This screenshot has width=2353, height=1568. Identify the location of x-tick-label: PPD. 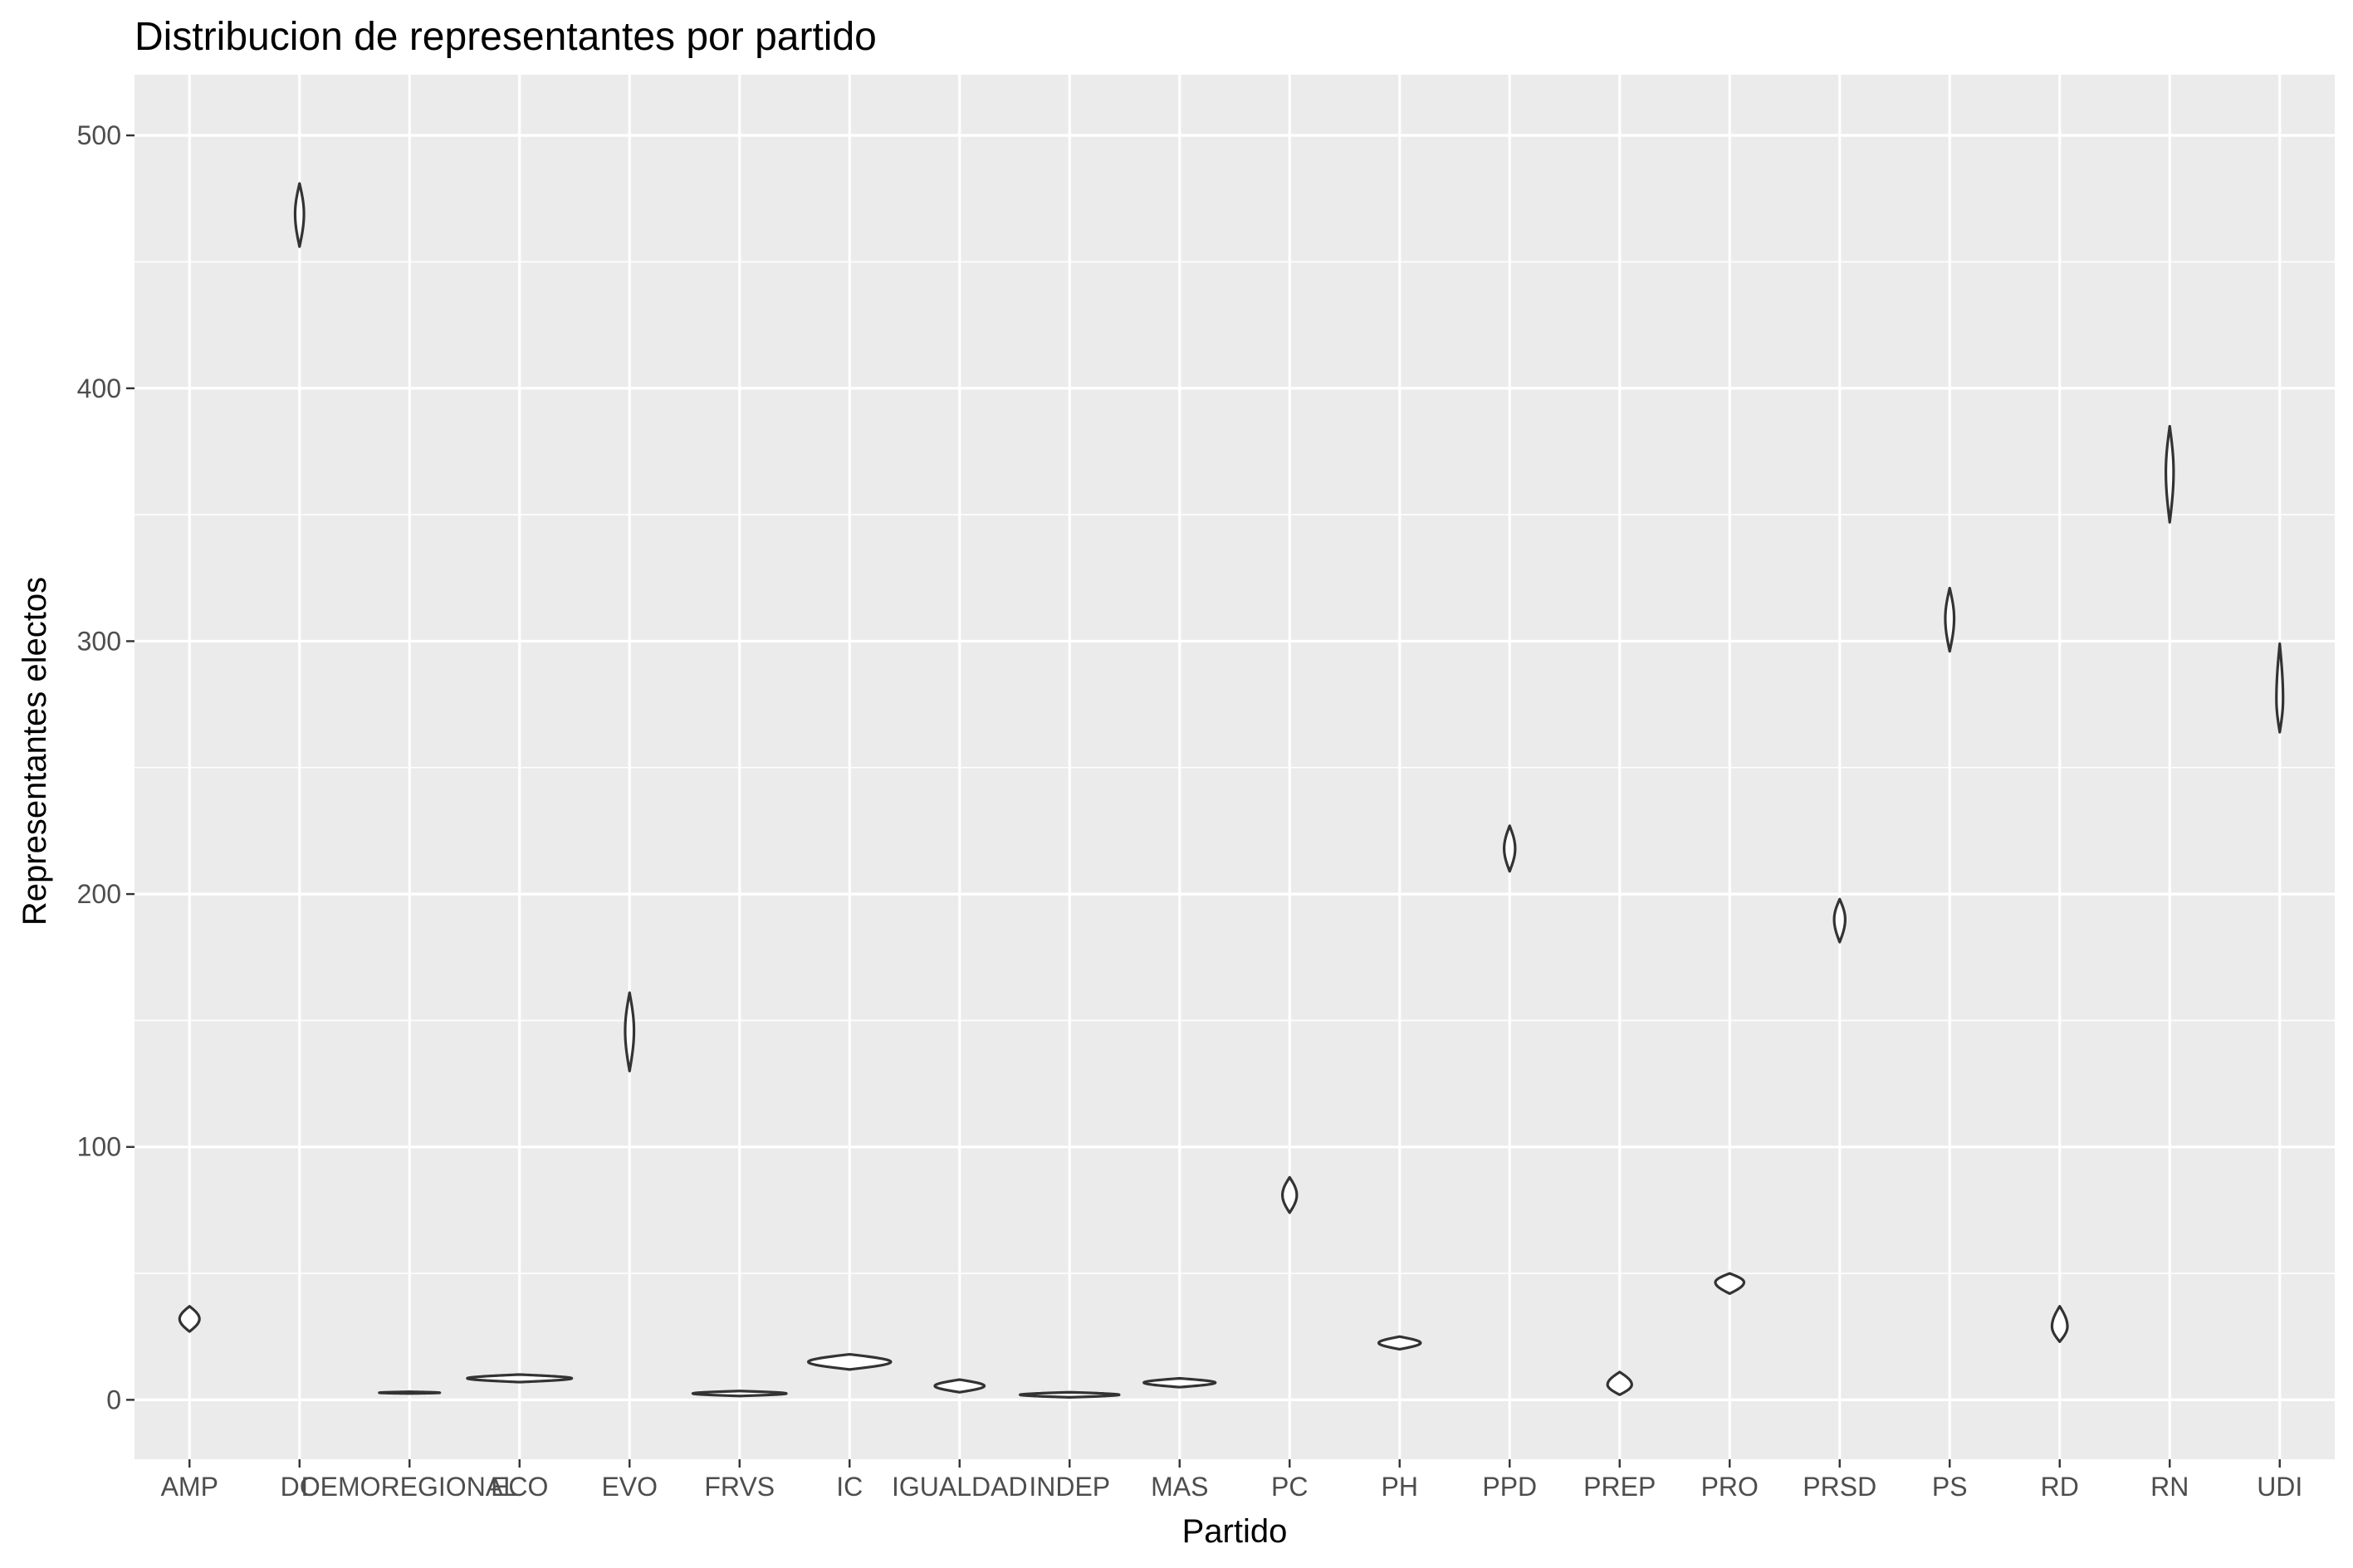
(1509, 1487).